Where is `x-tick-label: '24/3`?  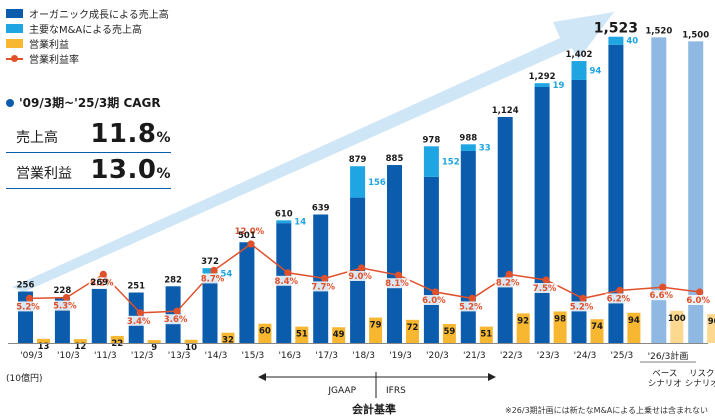 x-tick-label: '24/3 is located at coordinates (585, 356).